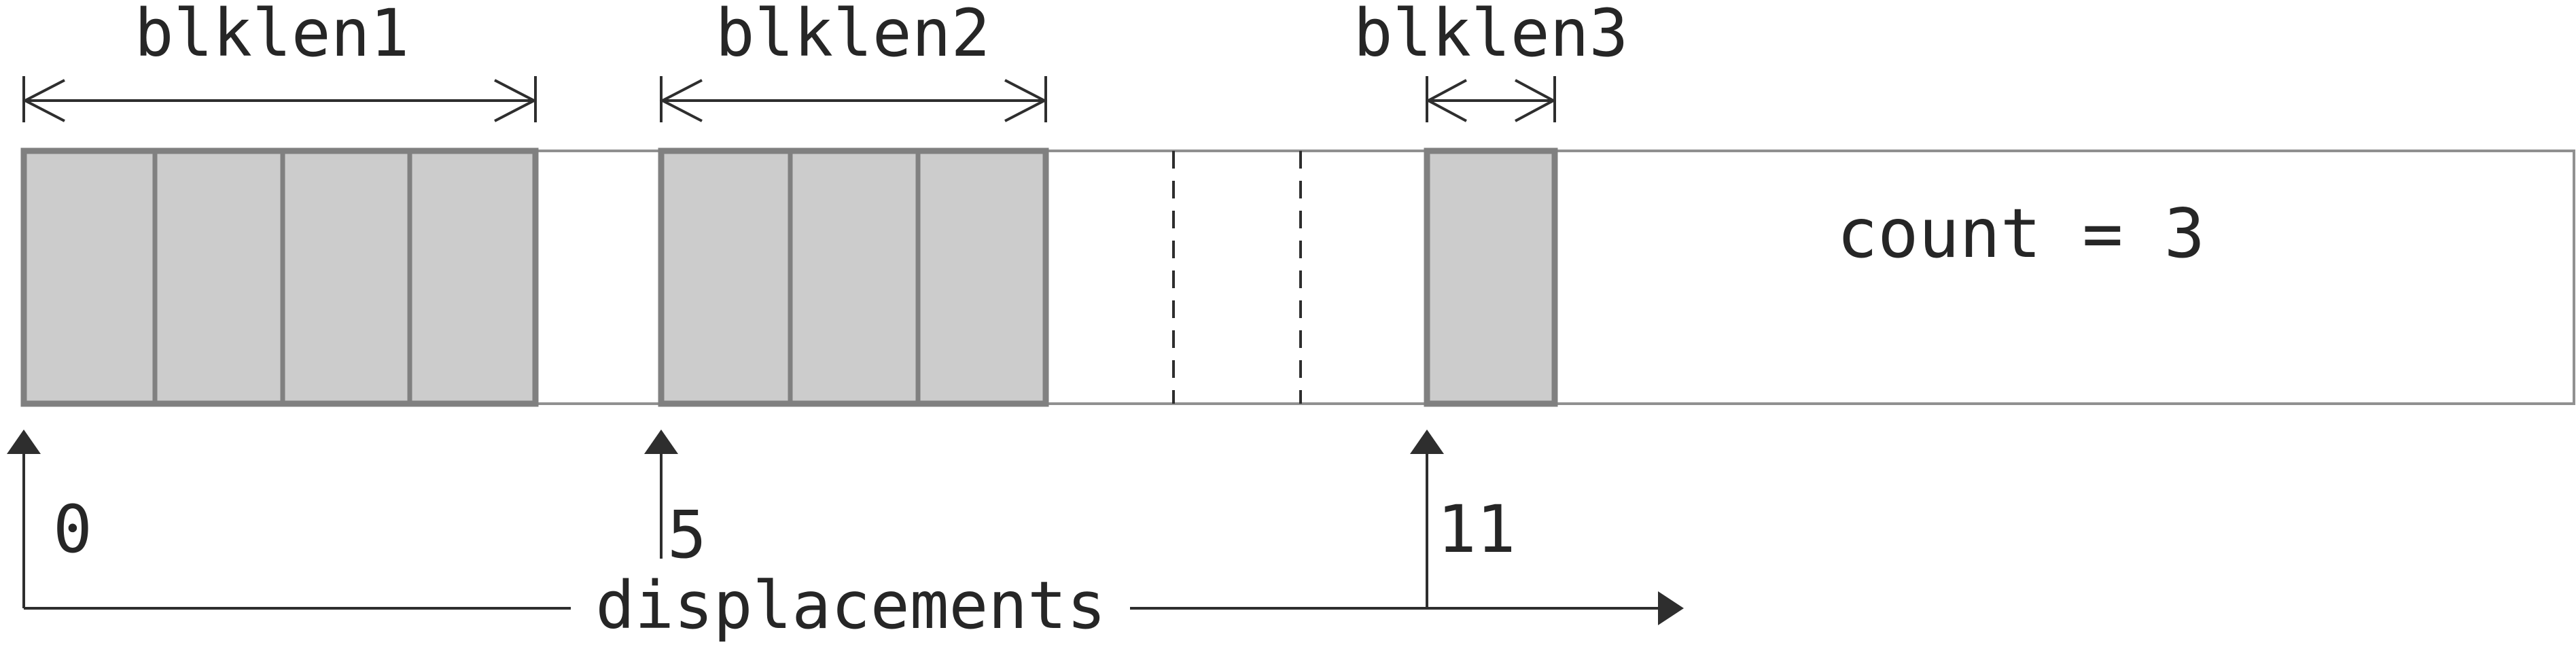 The width and height of the screenshot is (2576, 647). What do you see at coordinates (1026, 101) in the screenshot?
I see `blklen2-arrowhead-right` at bounding box center [1026, 101].